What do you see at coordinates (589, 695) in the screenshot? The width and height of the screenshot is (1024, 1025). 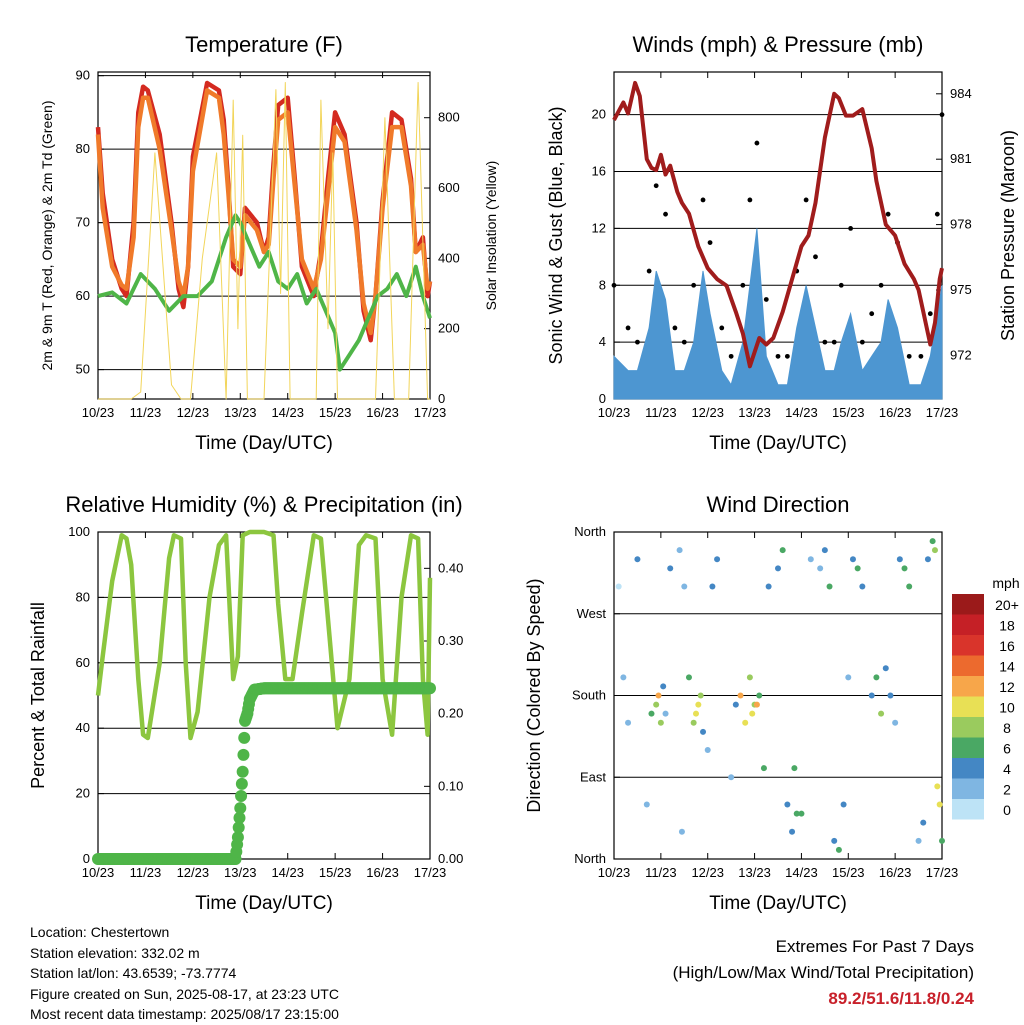 I see `y-tick-label: South` at bounding box center [589, 695].